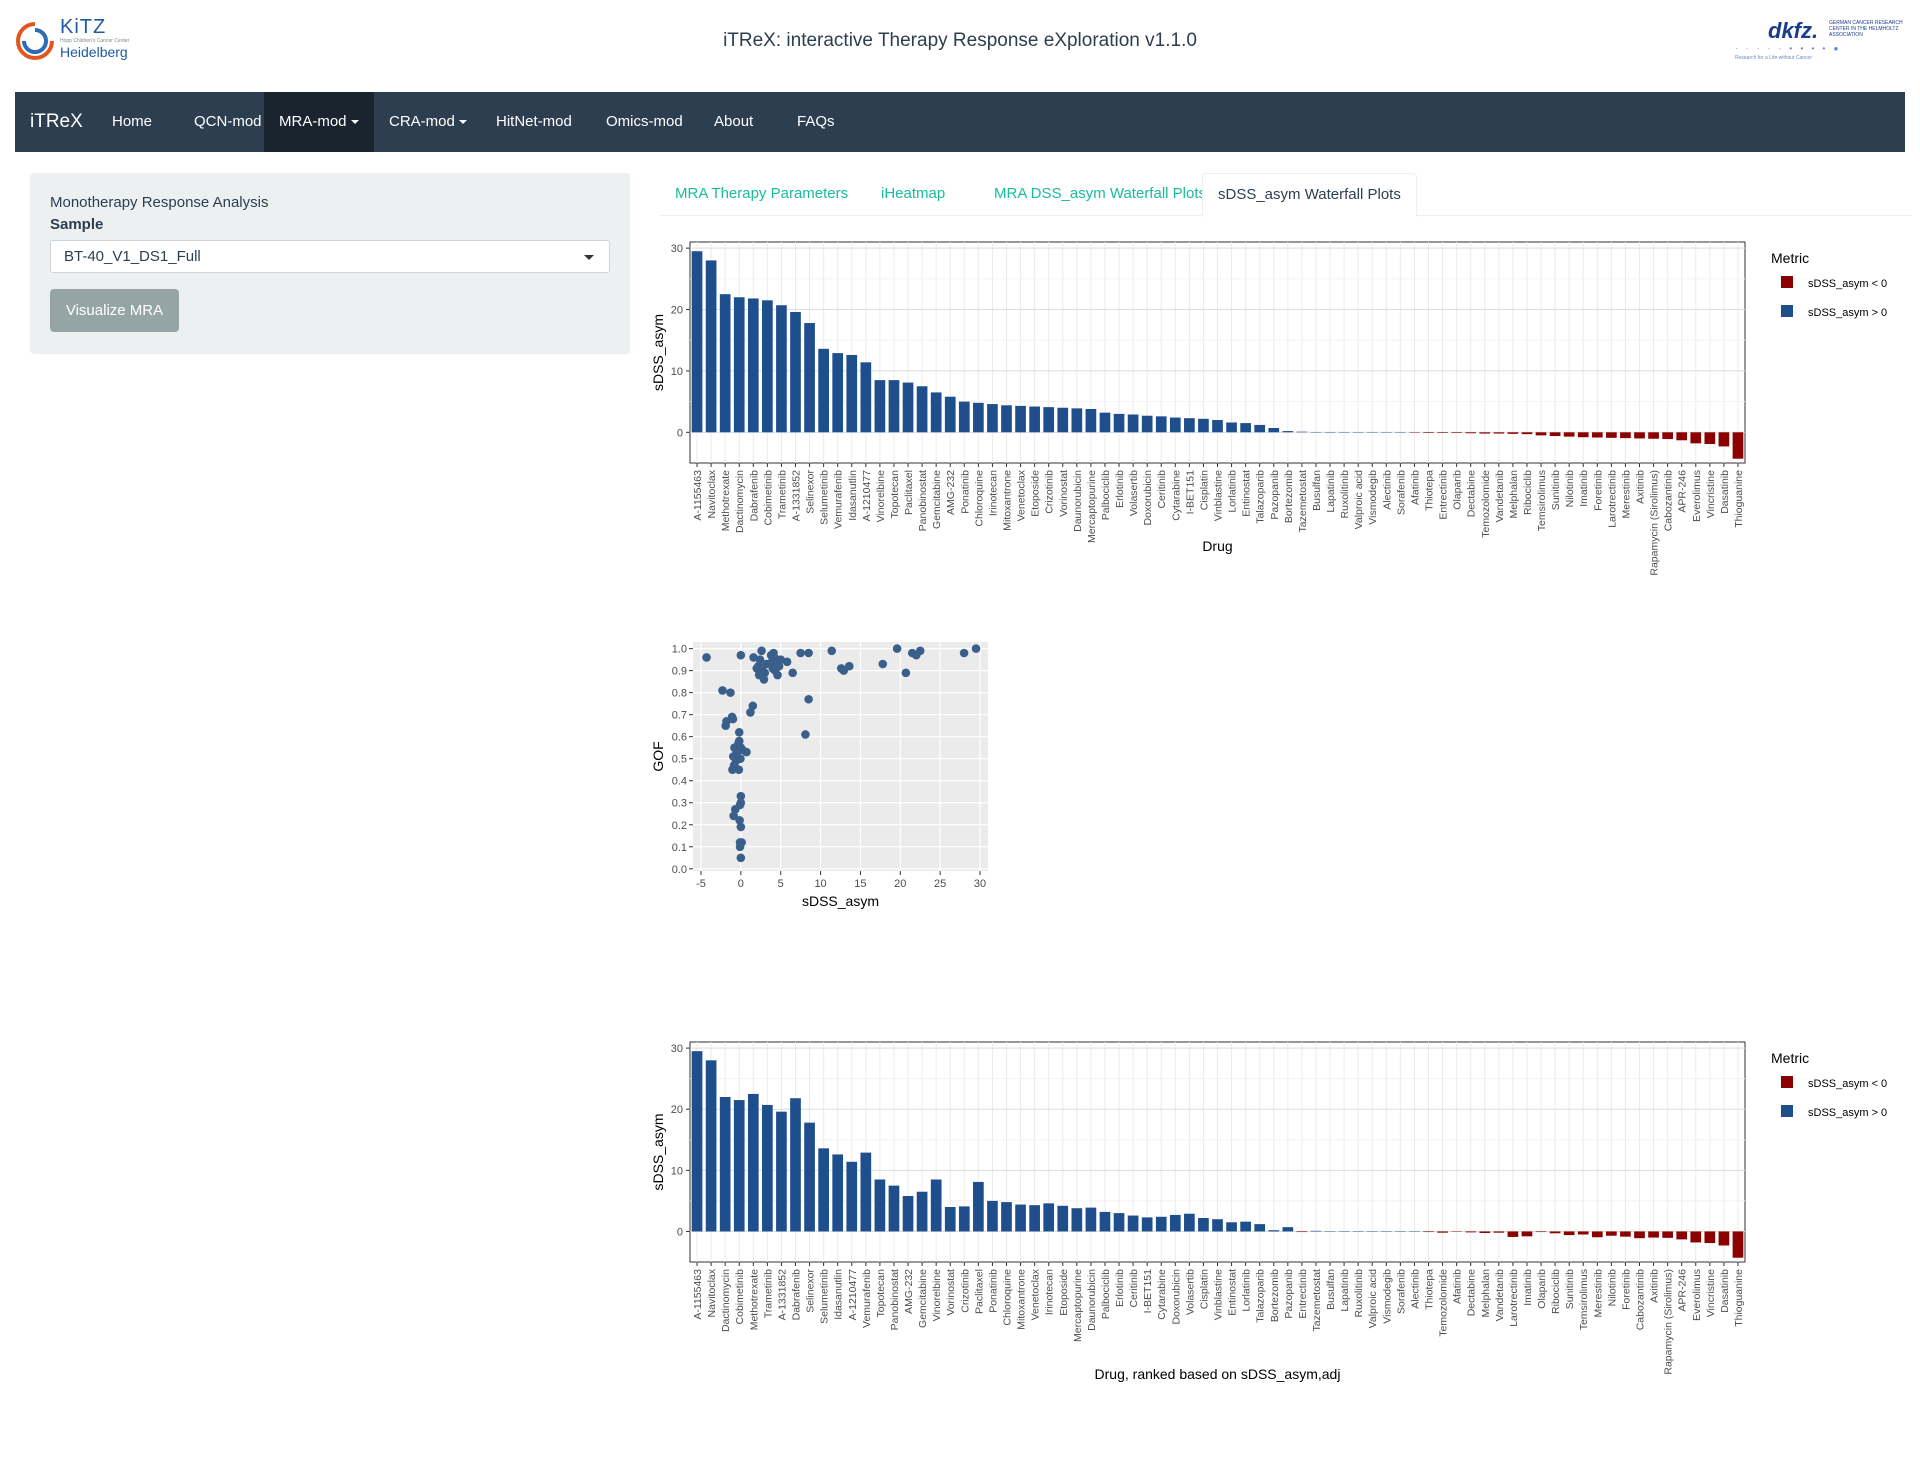 This screenshot has height=1466, width=1920. I want to click on nav-item-about: About, so click(733, 122).